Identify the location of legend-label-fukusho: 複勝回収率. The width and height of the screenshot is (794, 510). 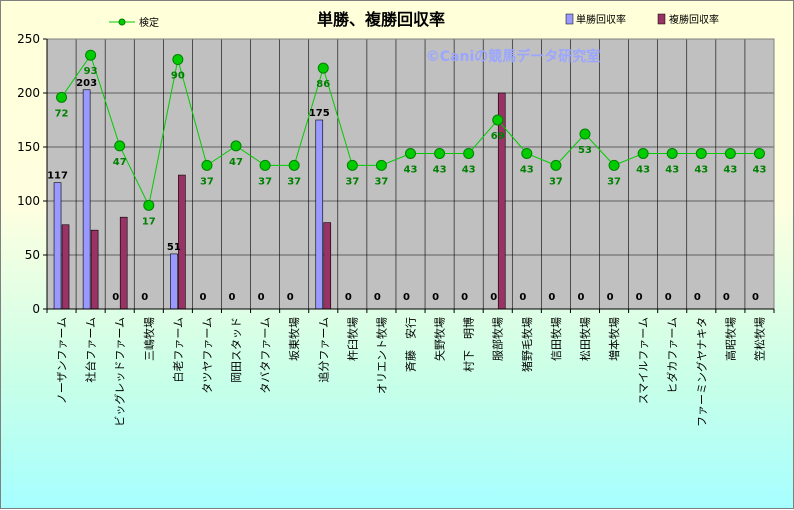
(694, 19).